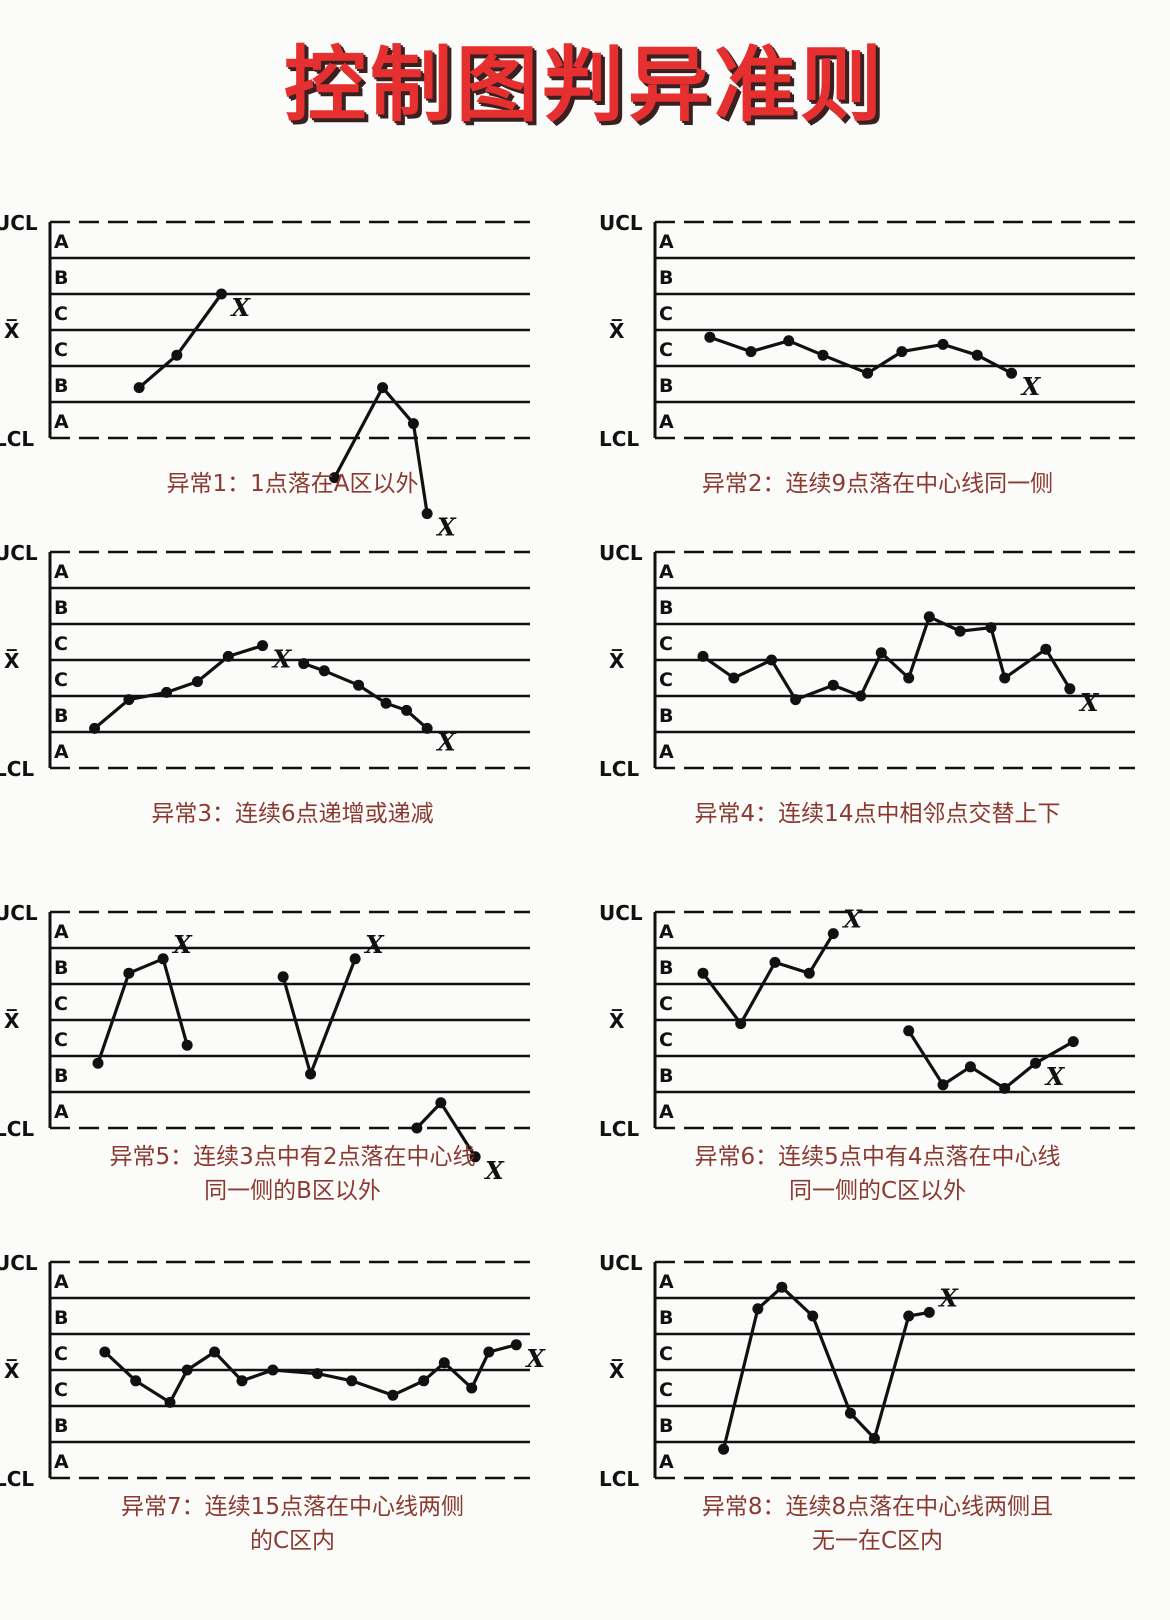 The image size is (1170, 1620). I want to click on chart-caption: 异常8：连续8点落在中心线两侧且 无一在C区内, so click(877, 1524).